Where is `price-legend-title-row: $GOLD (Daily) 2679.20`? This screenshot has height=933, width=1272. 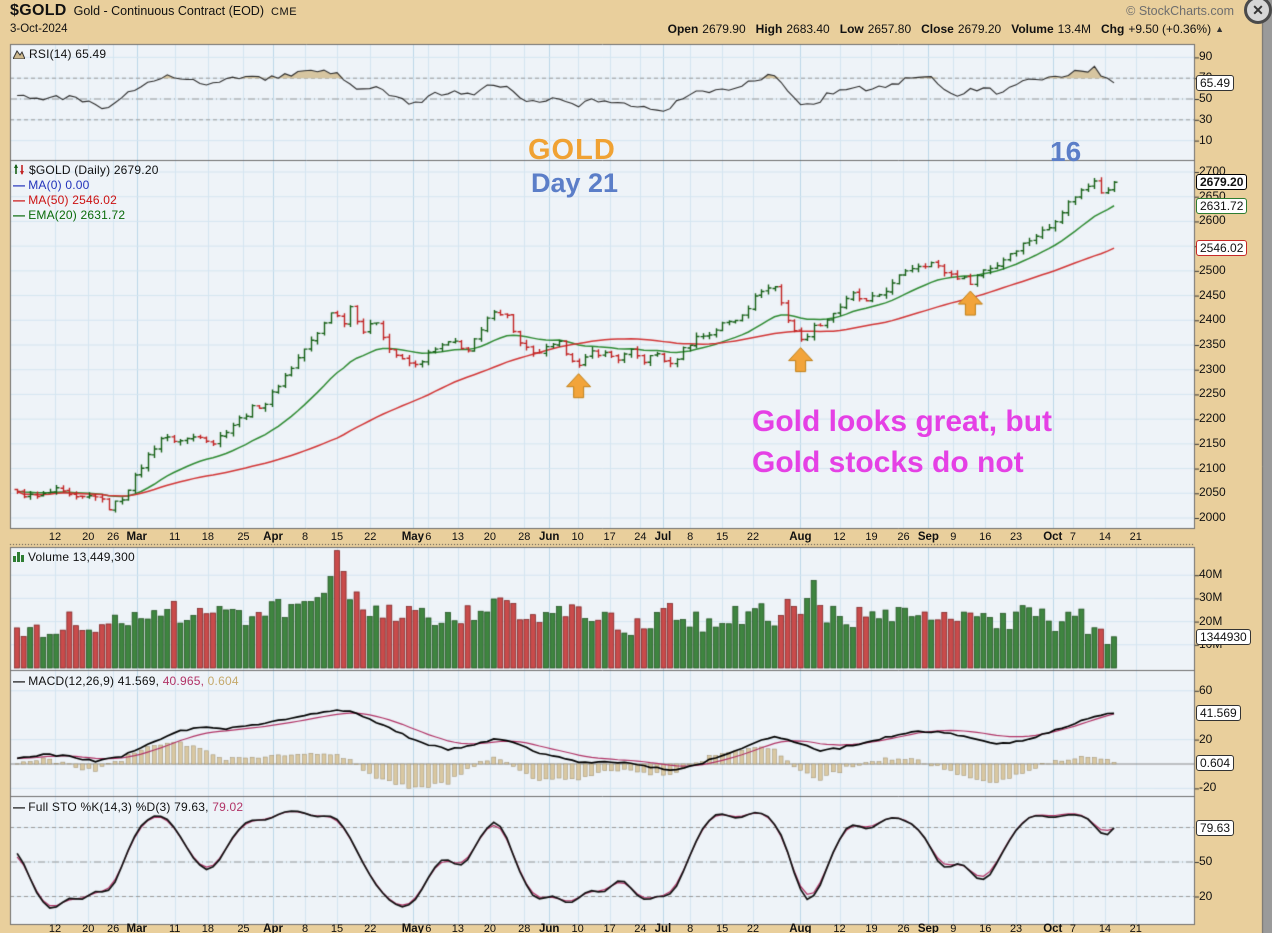 price-legend-title-row: $GOLD (Daily) 2679.20 is located at coordinates (86, 170).